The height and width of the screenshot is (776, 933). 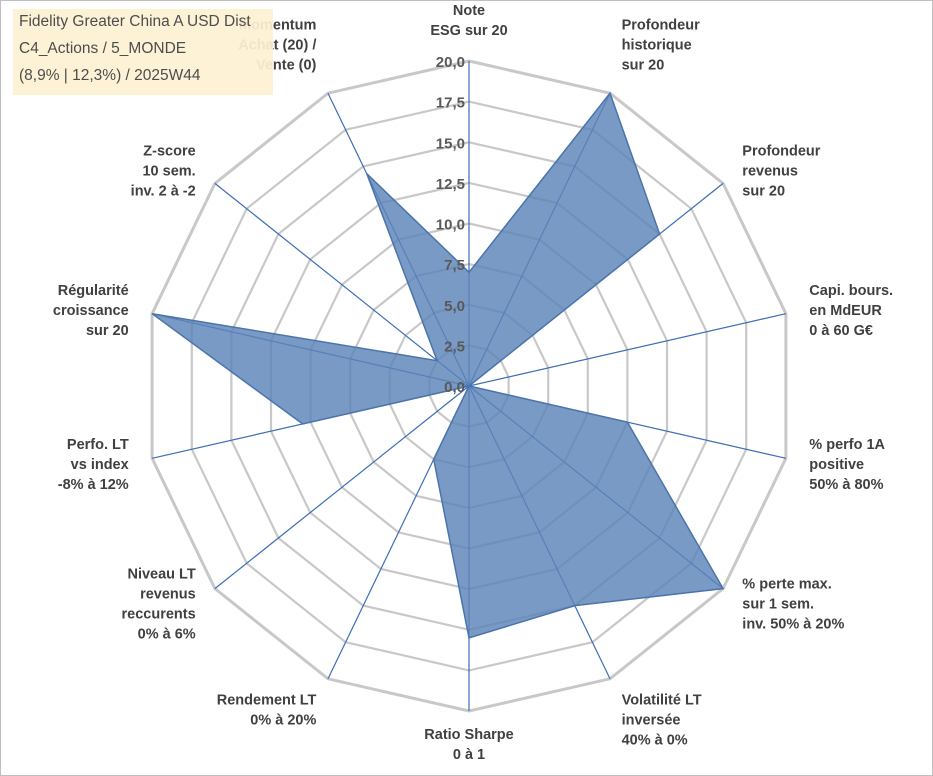 I want to click on axis-label-line: % perte max., so click(x=786, y=584).